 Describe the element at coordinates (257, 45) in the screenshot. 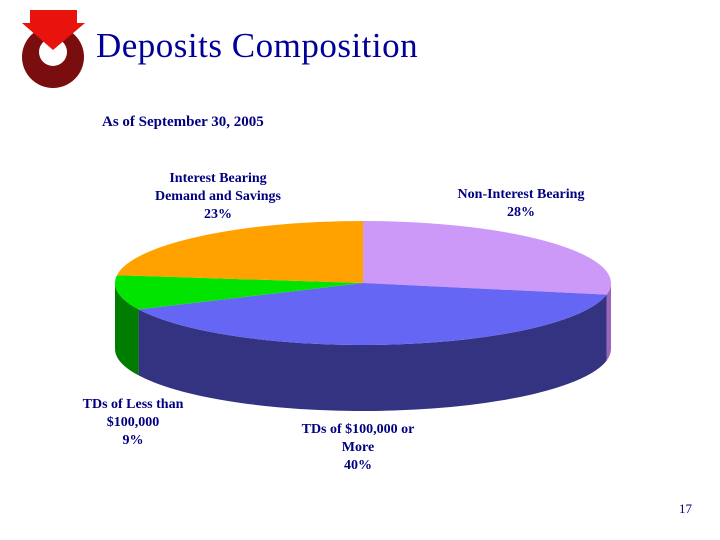

I see `page-title: Deposits Composition` at that location.